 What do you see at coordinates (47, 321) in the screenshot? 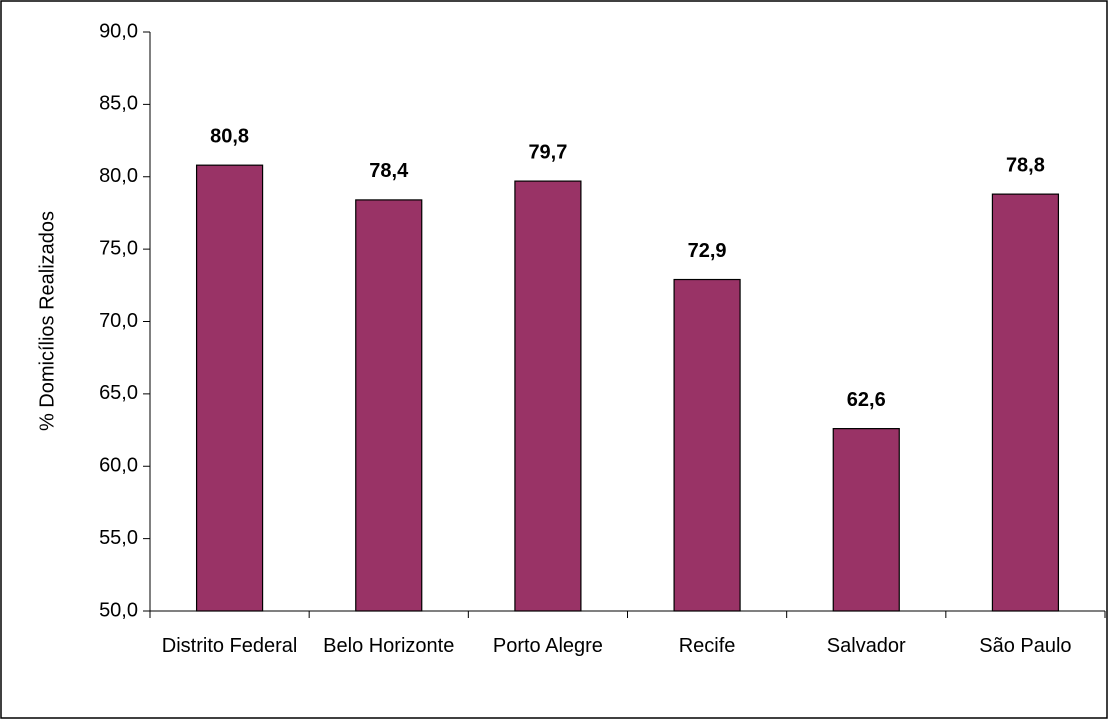
I see `y-axis-label: % Domicílios Realizados` at bounding box center [47, 321].